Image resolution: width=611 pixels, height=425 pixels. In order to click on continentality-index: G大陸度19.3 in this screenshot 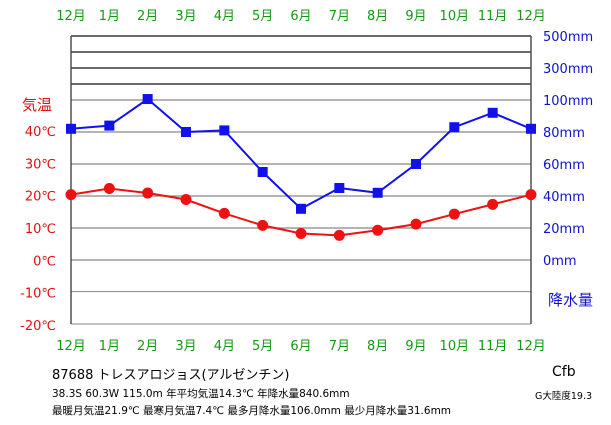, I will do `click(564, 396)`.